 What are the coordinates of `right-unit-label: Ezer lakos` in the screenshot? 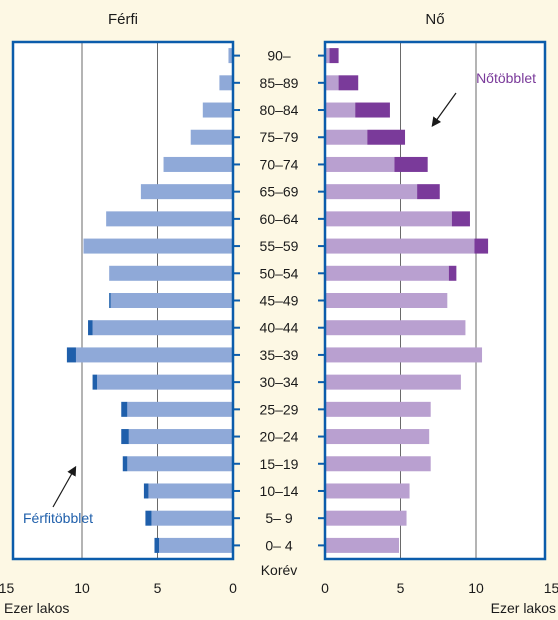 It's located at (523, 608).